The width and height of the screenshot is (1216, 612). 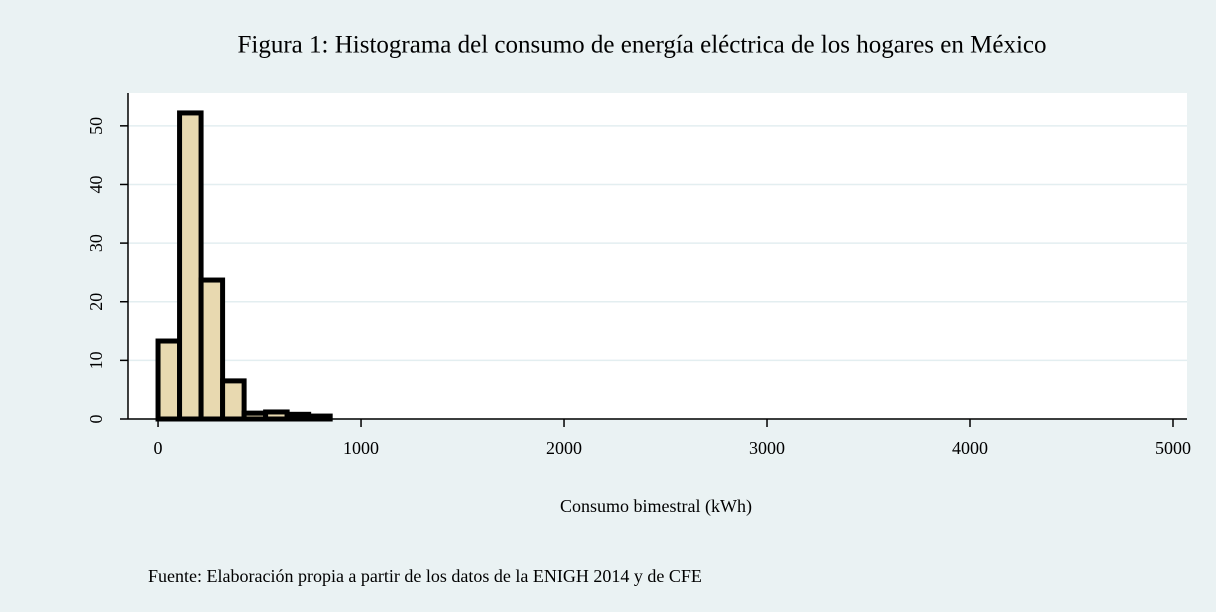 I want to click on x-tick-label: 1000, so click(x=361, y=448).